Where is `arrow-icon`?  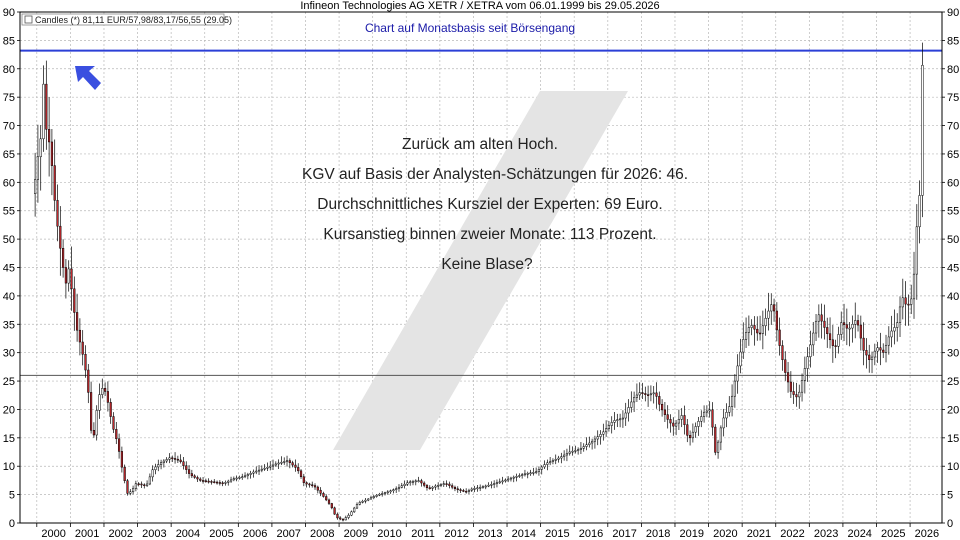 arrow-icon is located at coordinates (88, 78).